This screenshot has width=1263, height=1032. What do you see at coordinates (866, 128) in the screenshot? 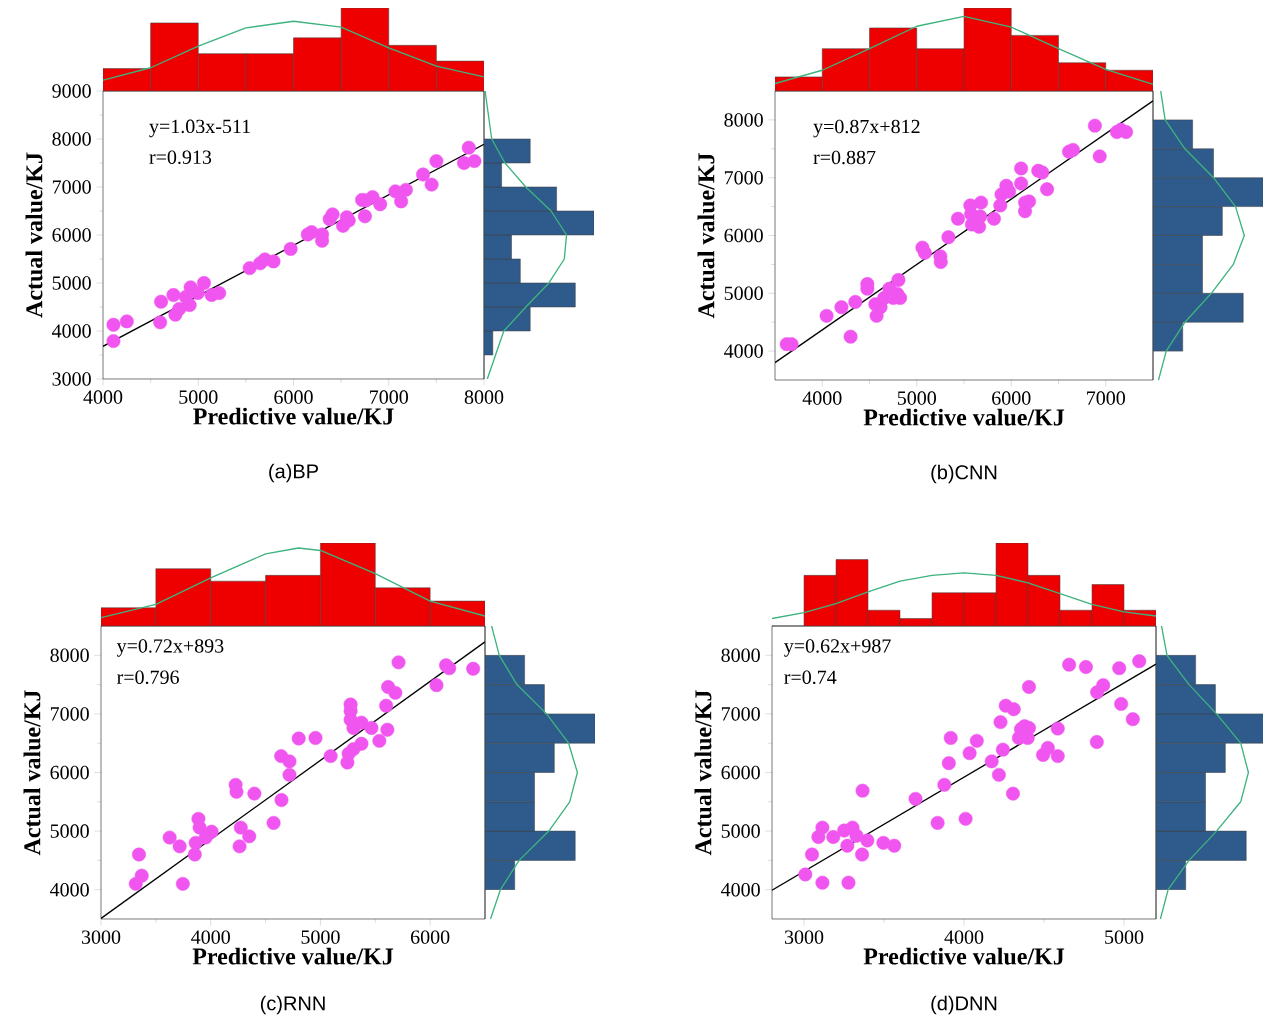
I see `annotation: y=0.87x+812` at bounding box center [866, 128].